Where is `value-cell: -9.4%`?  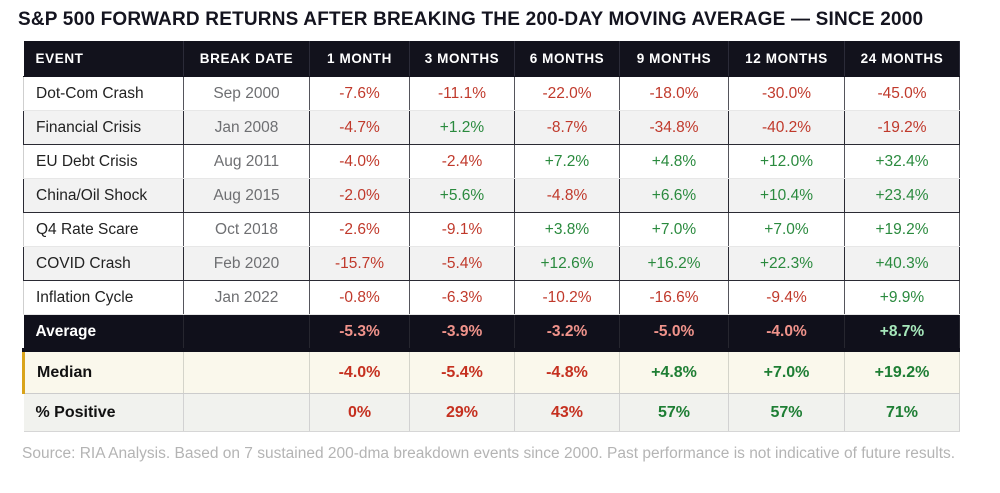
value-cell: -9.4% is located at coordinates (786, 297).